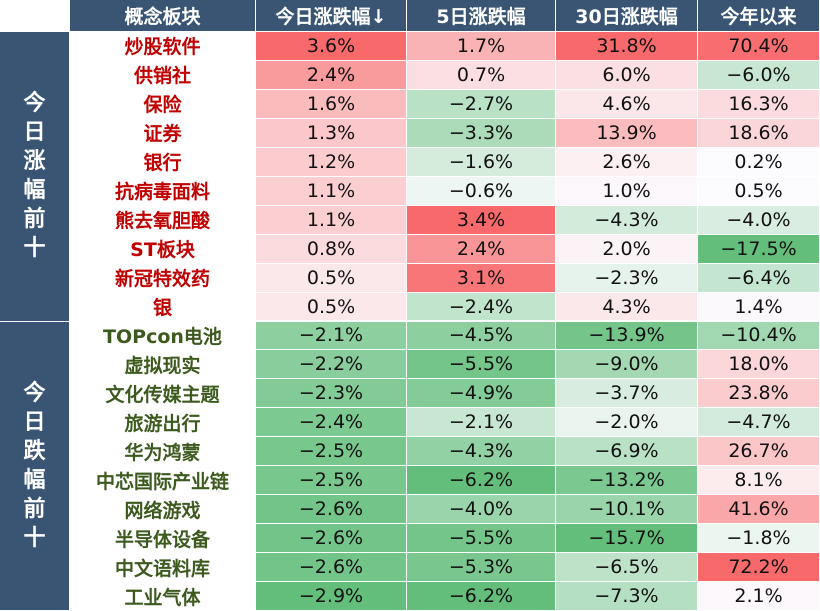 The image size is (820, 611). Describe the element at coordinates (163, 307) in the screenshot. I see `sector-name: 银` at that location.